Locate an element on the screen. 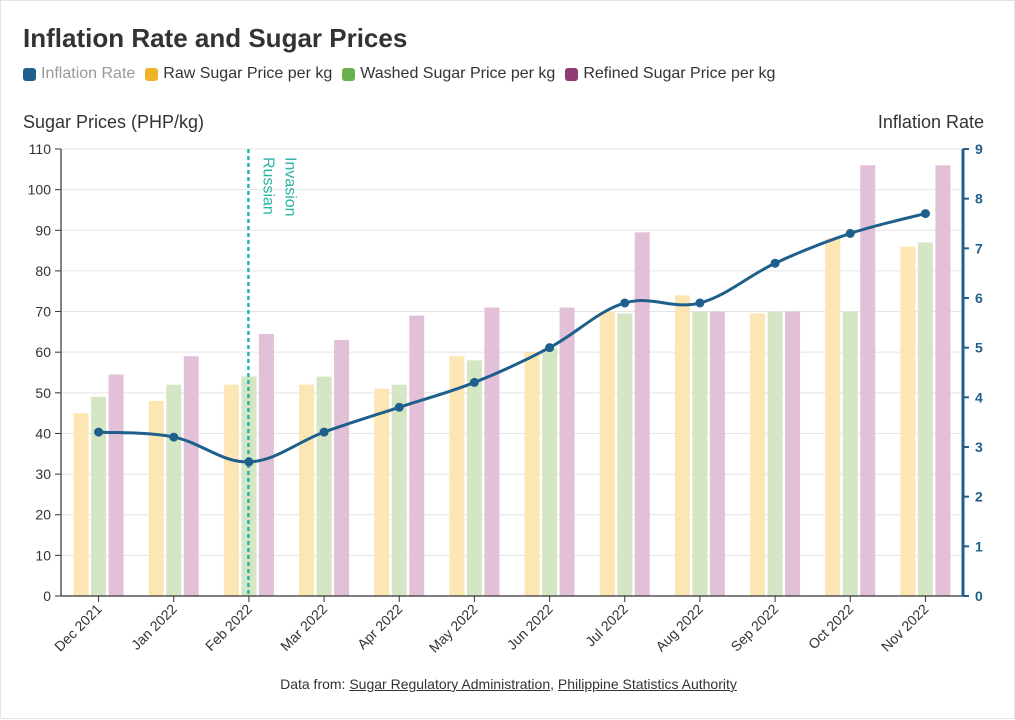 This screenshot has width=1015, height=720. y-right-tick-label: 7 is located at coordinates (979, 248).